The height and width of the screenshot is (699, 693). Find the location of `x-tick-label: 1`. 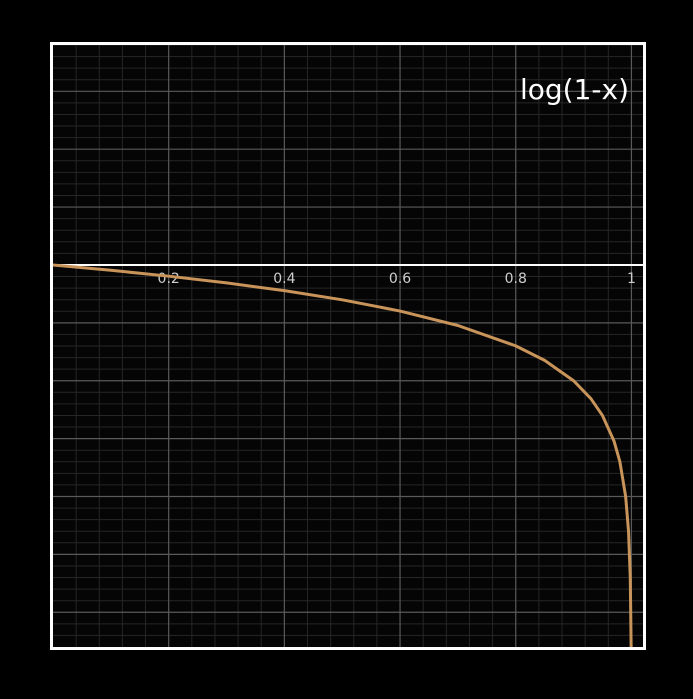

x-tick-label: 1 is located at coordinates (631, 279).